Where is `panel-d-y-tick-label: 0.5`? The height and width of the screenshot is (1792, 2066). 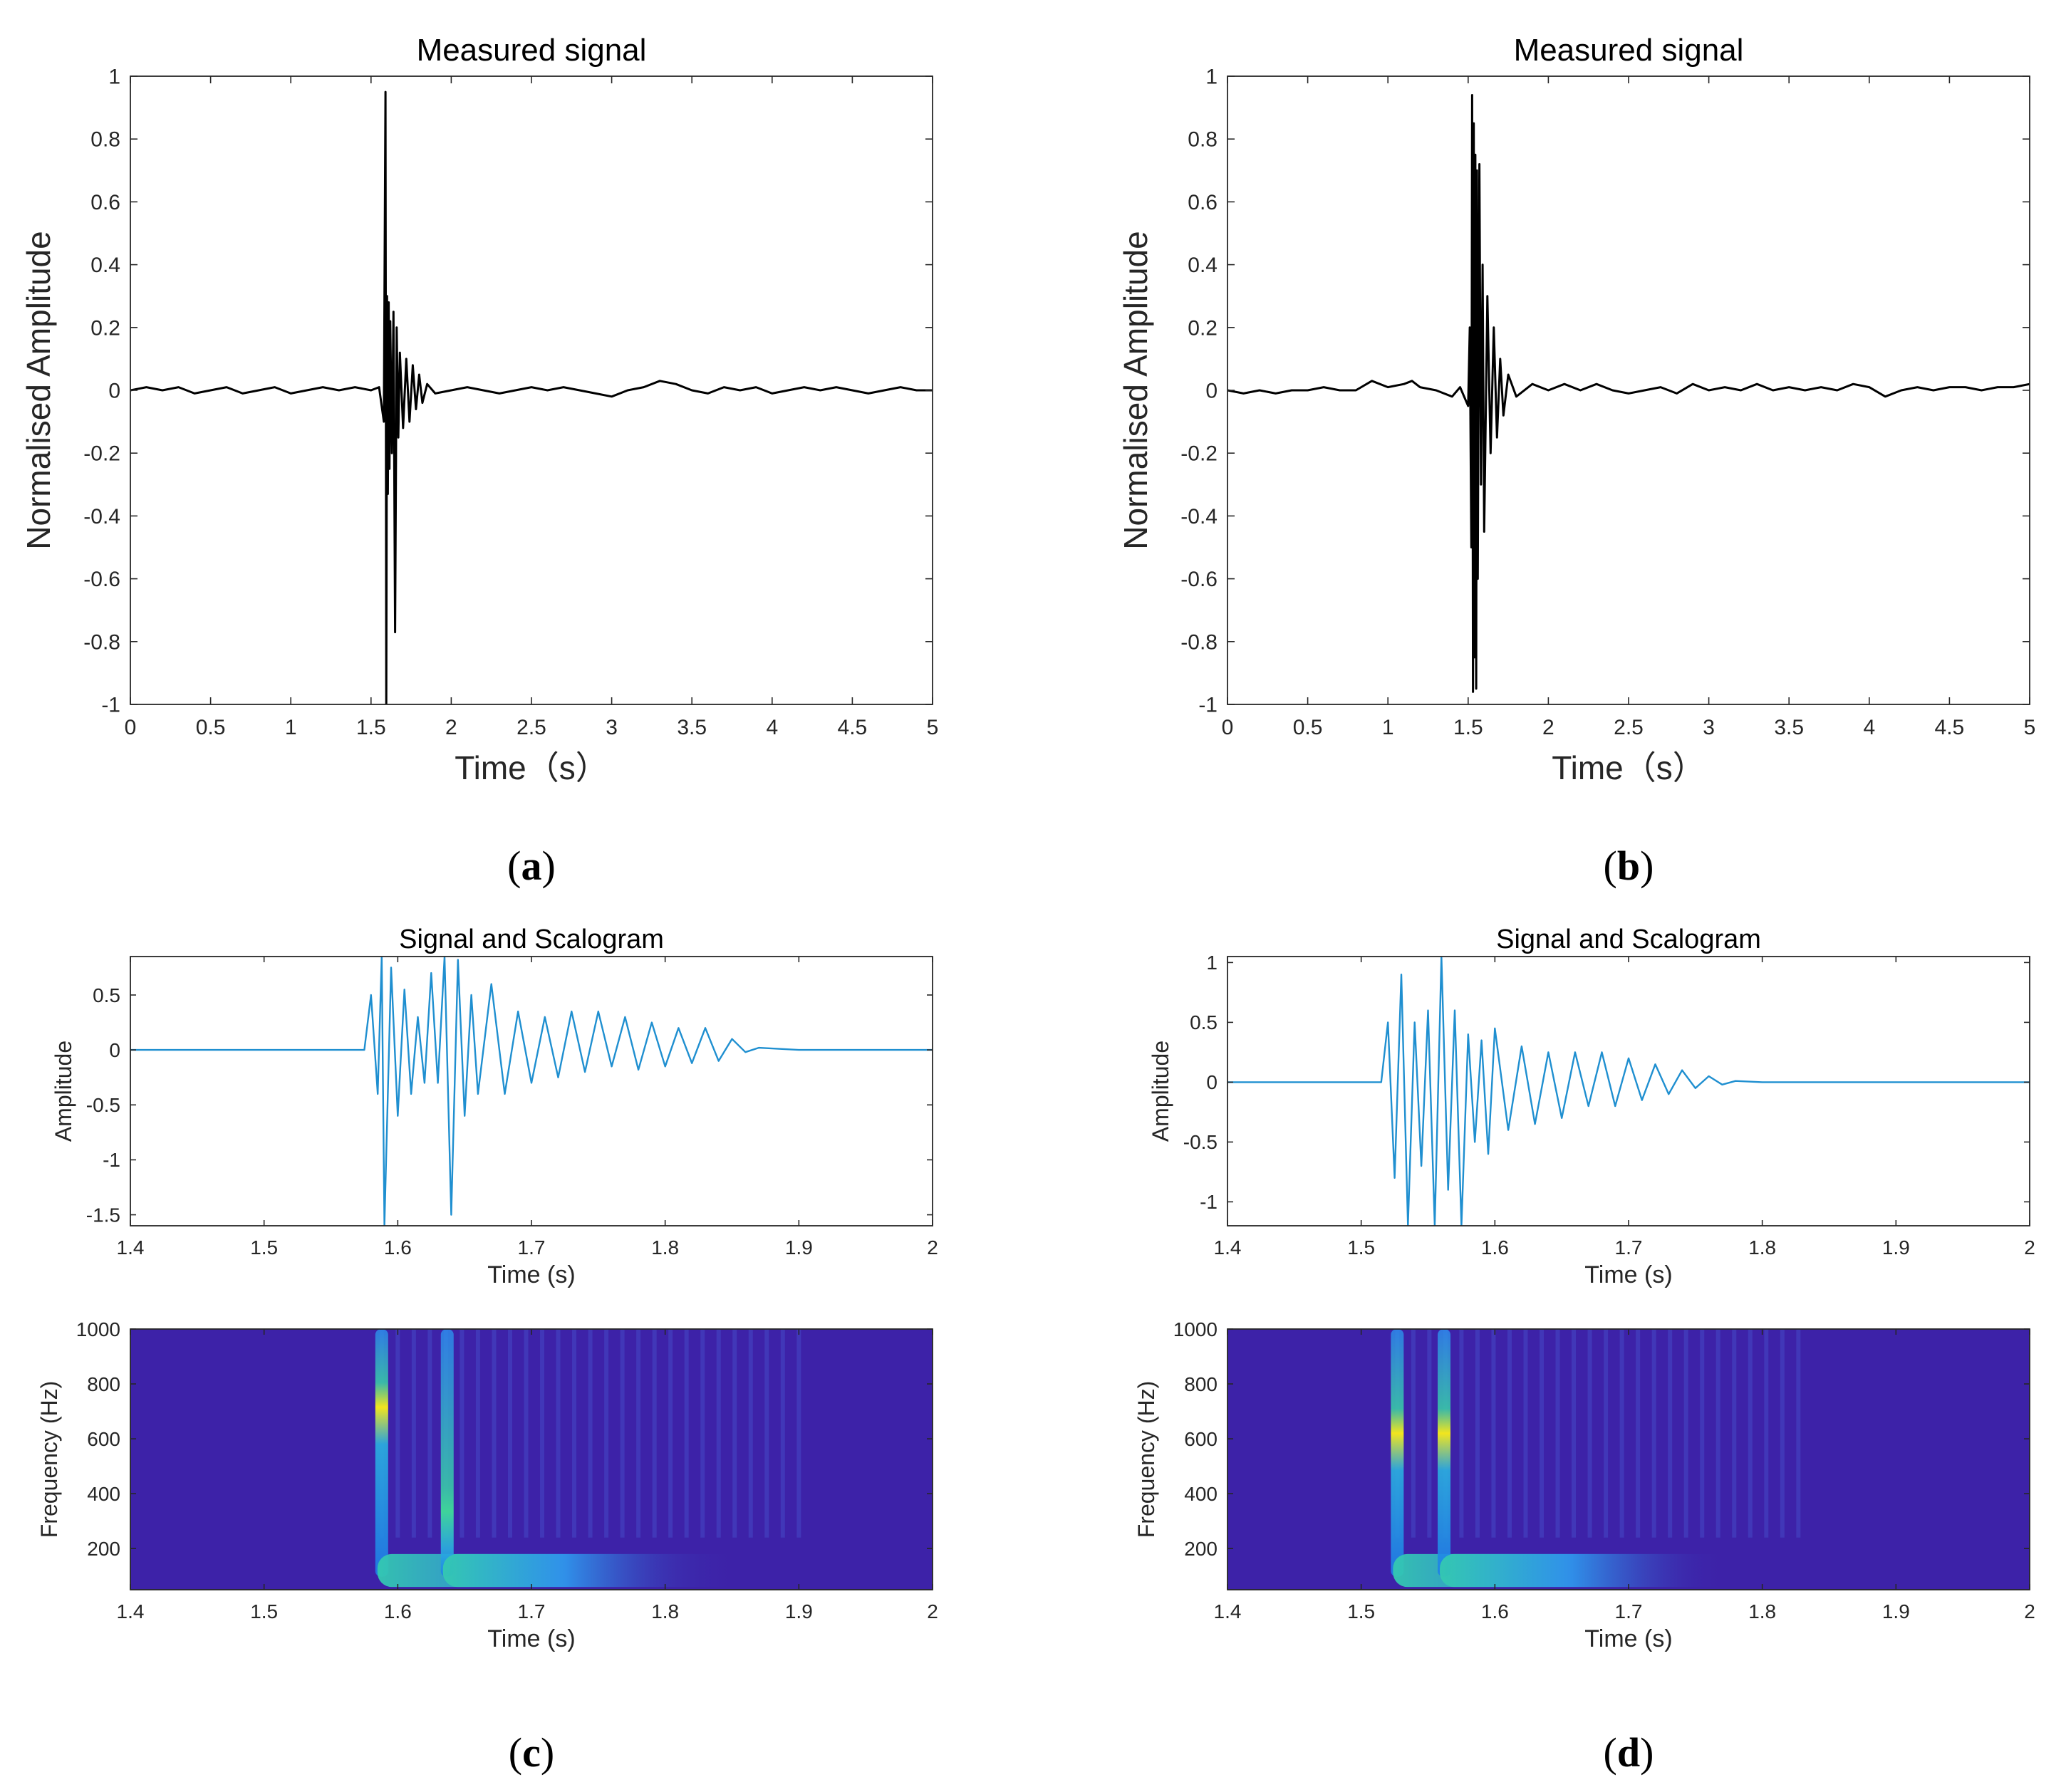 panel-d-y-tick-label: 0.5 is located at coordinates (1204, 1022).